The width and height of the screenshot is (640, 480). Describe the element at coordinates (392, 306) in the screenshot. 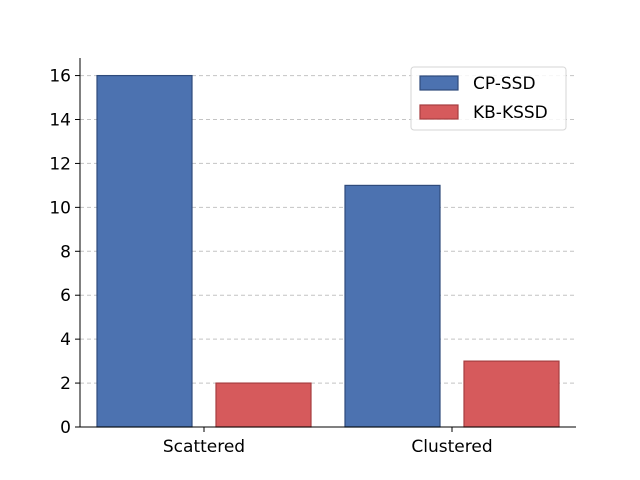

I see `bar-cp-ssd-clustered` at that location.